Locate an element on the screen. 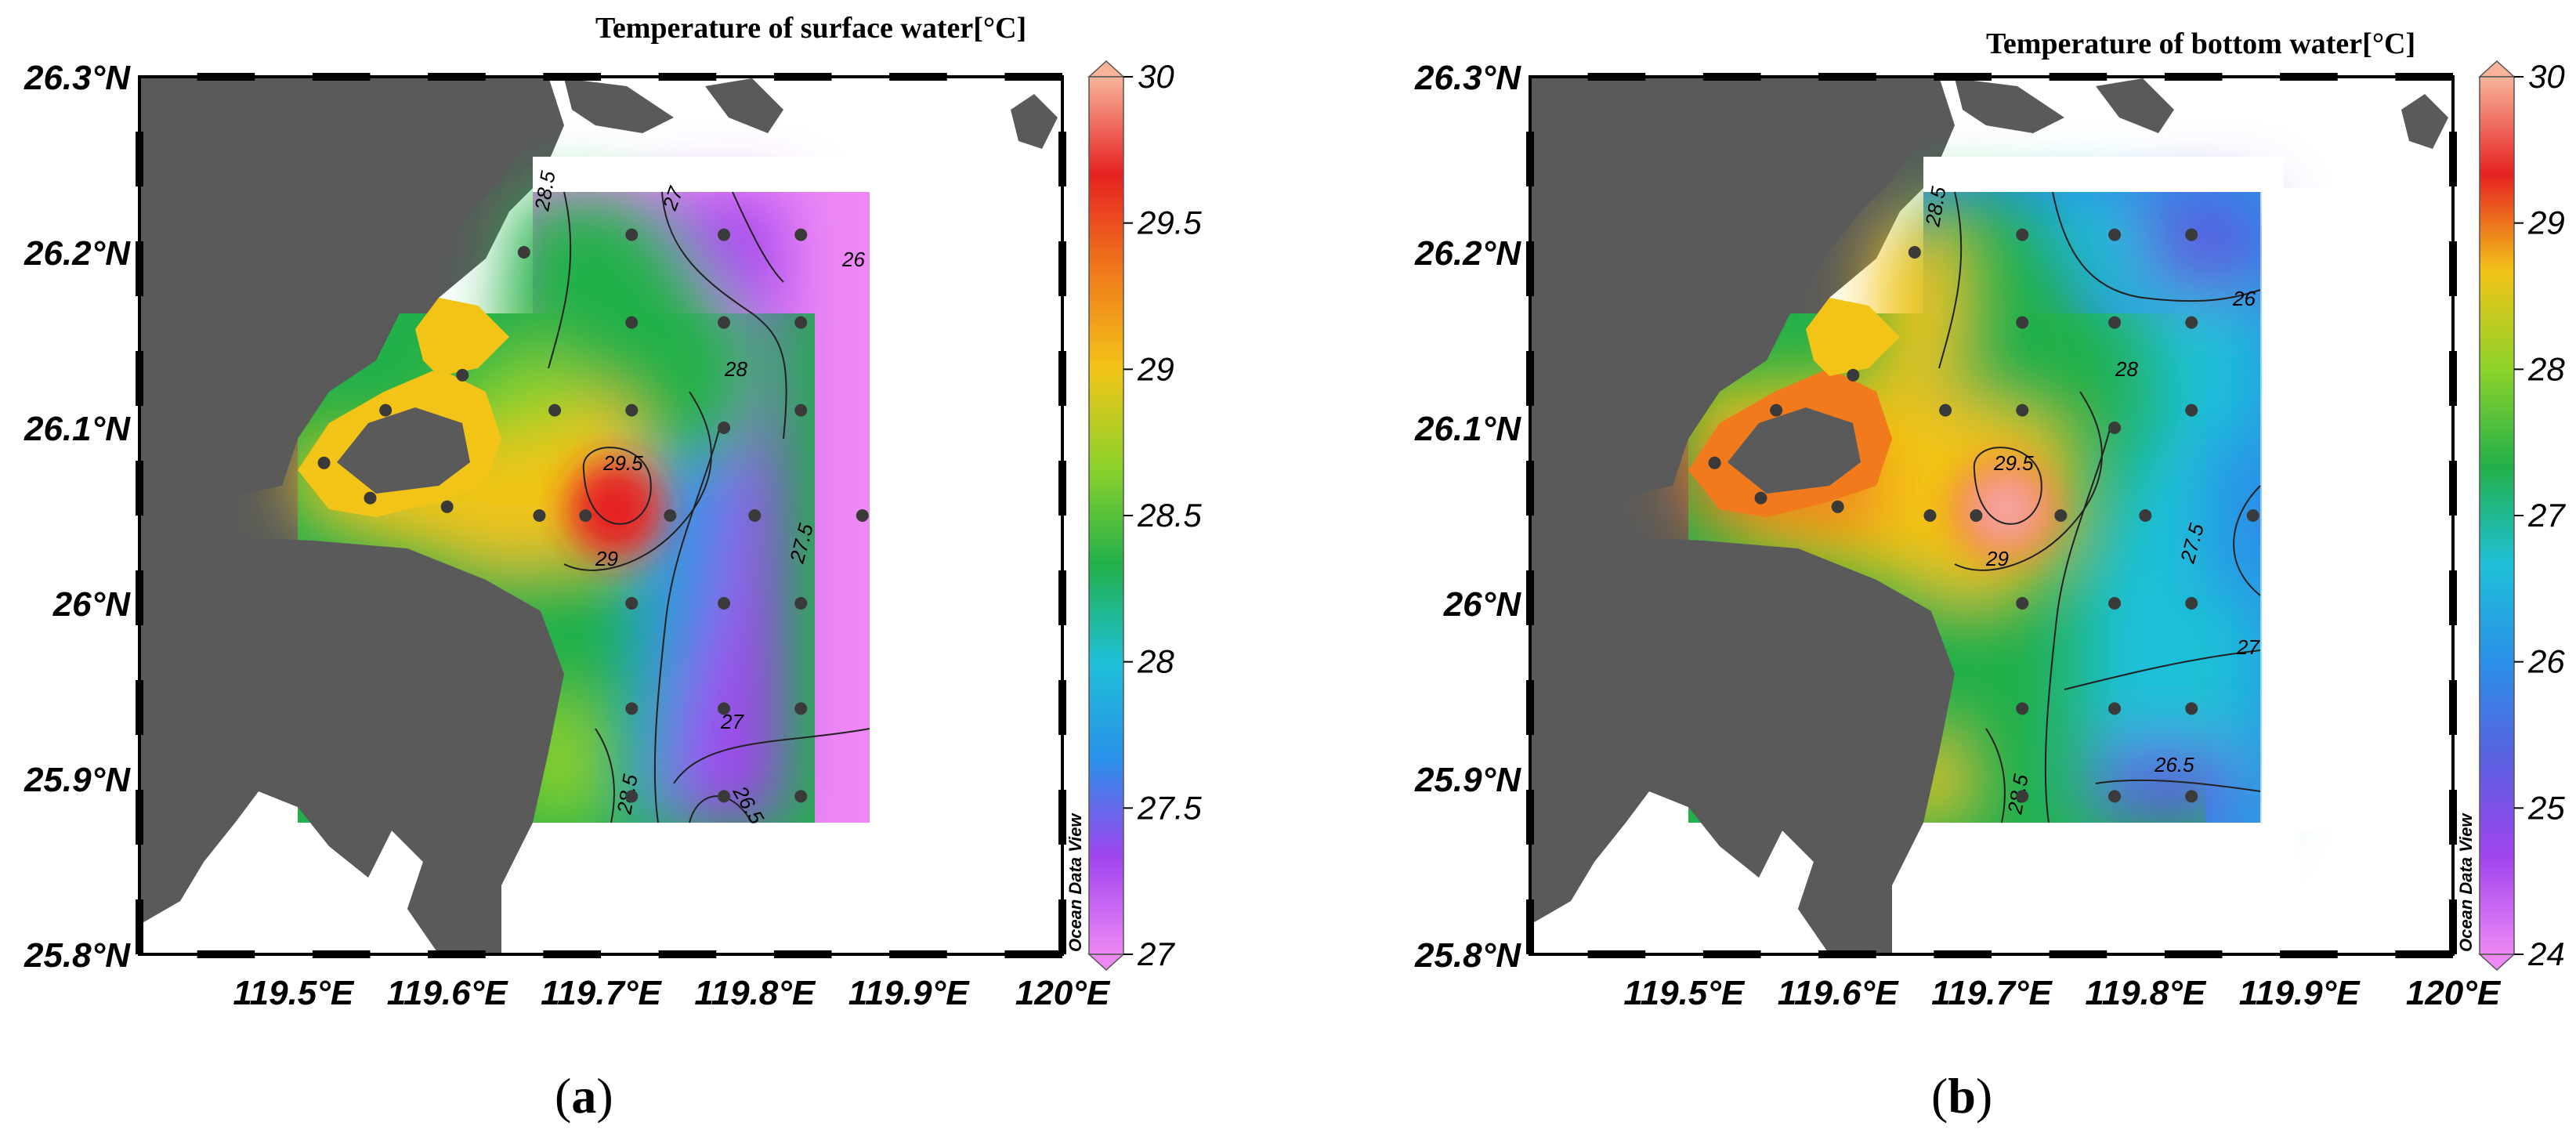 This screenshot has height=1140, width=2576. colorbar: 27 27.5 28 28.5 29 29.5 30 Ocean Data View is located at coordinates (1133, 515).